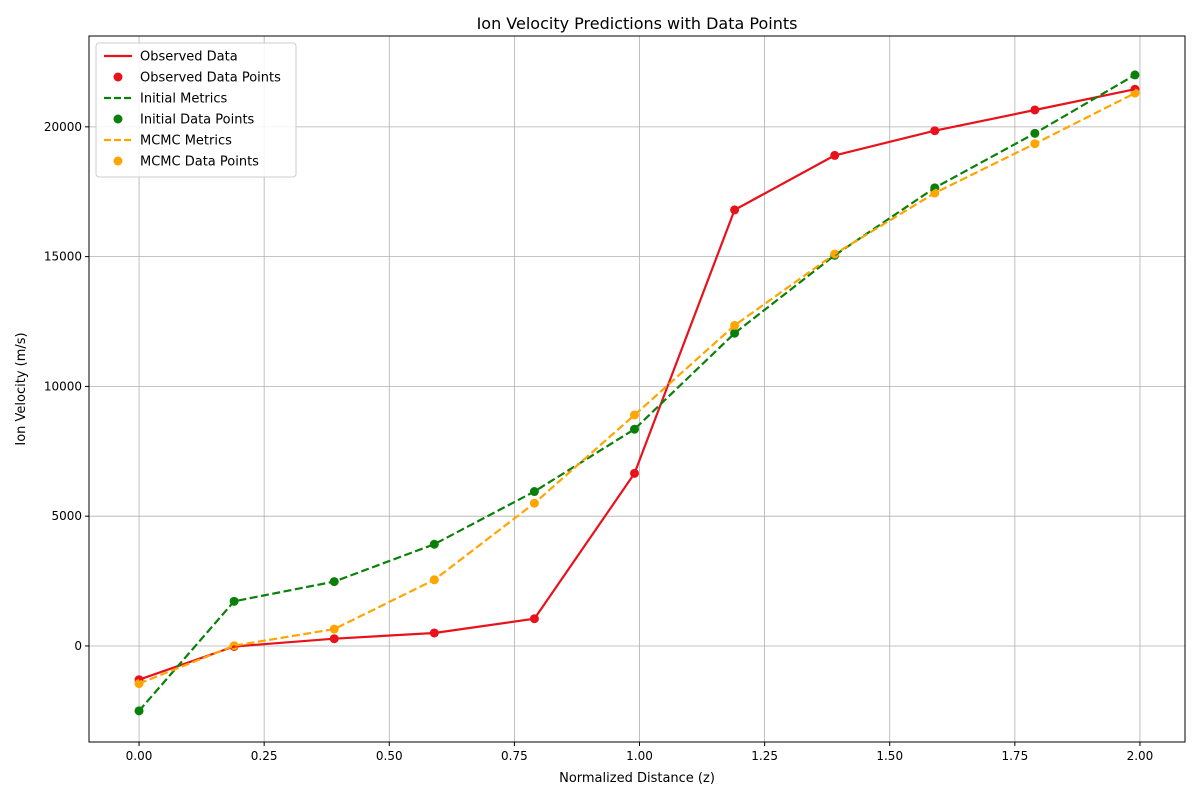 The image size is (1200, 800). Describe the element at coordinates (63, 127) in the screenshot. I see `y-tick-label: 20000` at that location.